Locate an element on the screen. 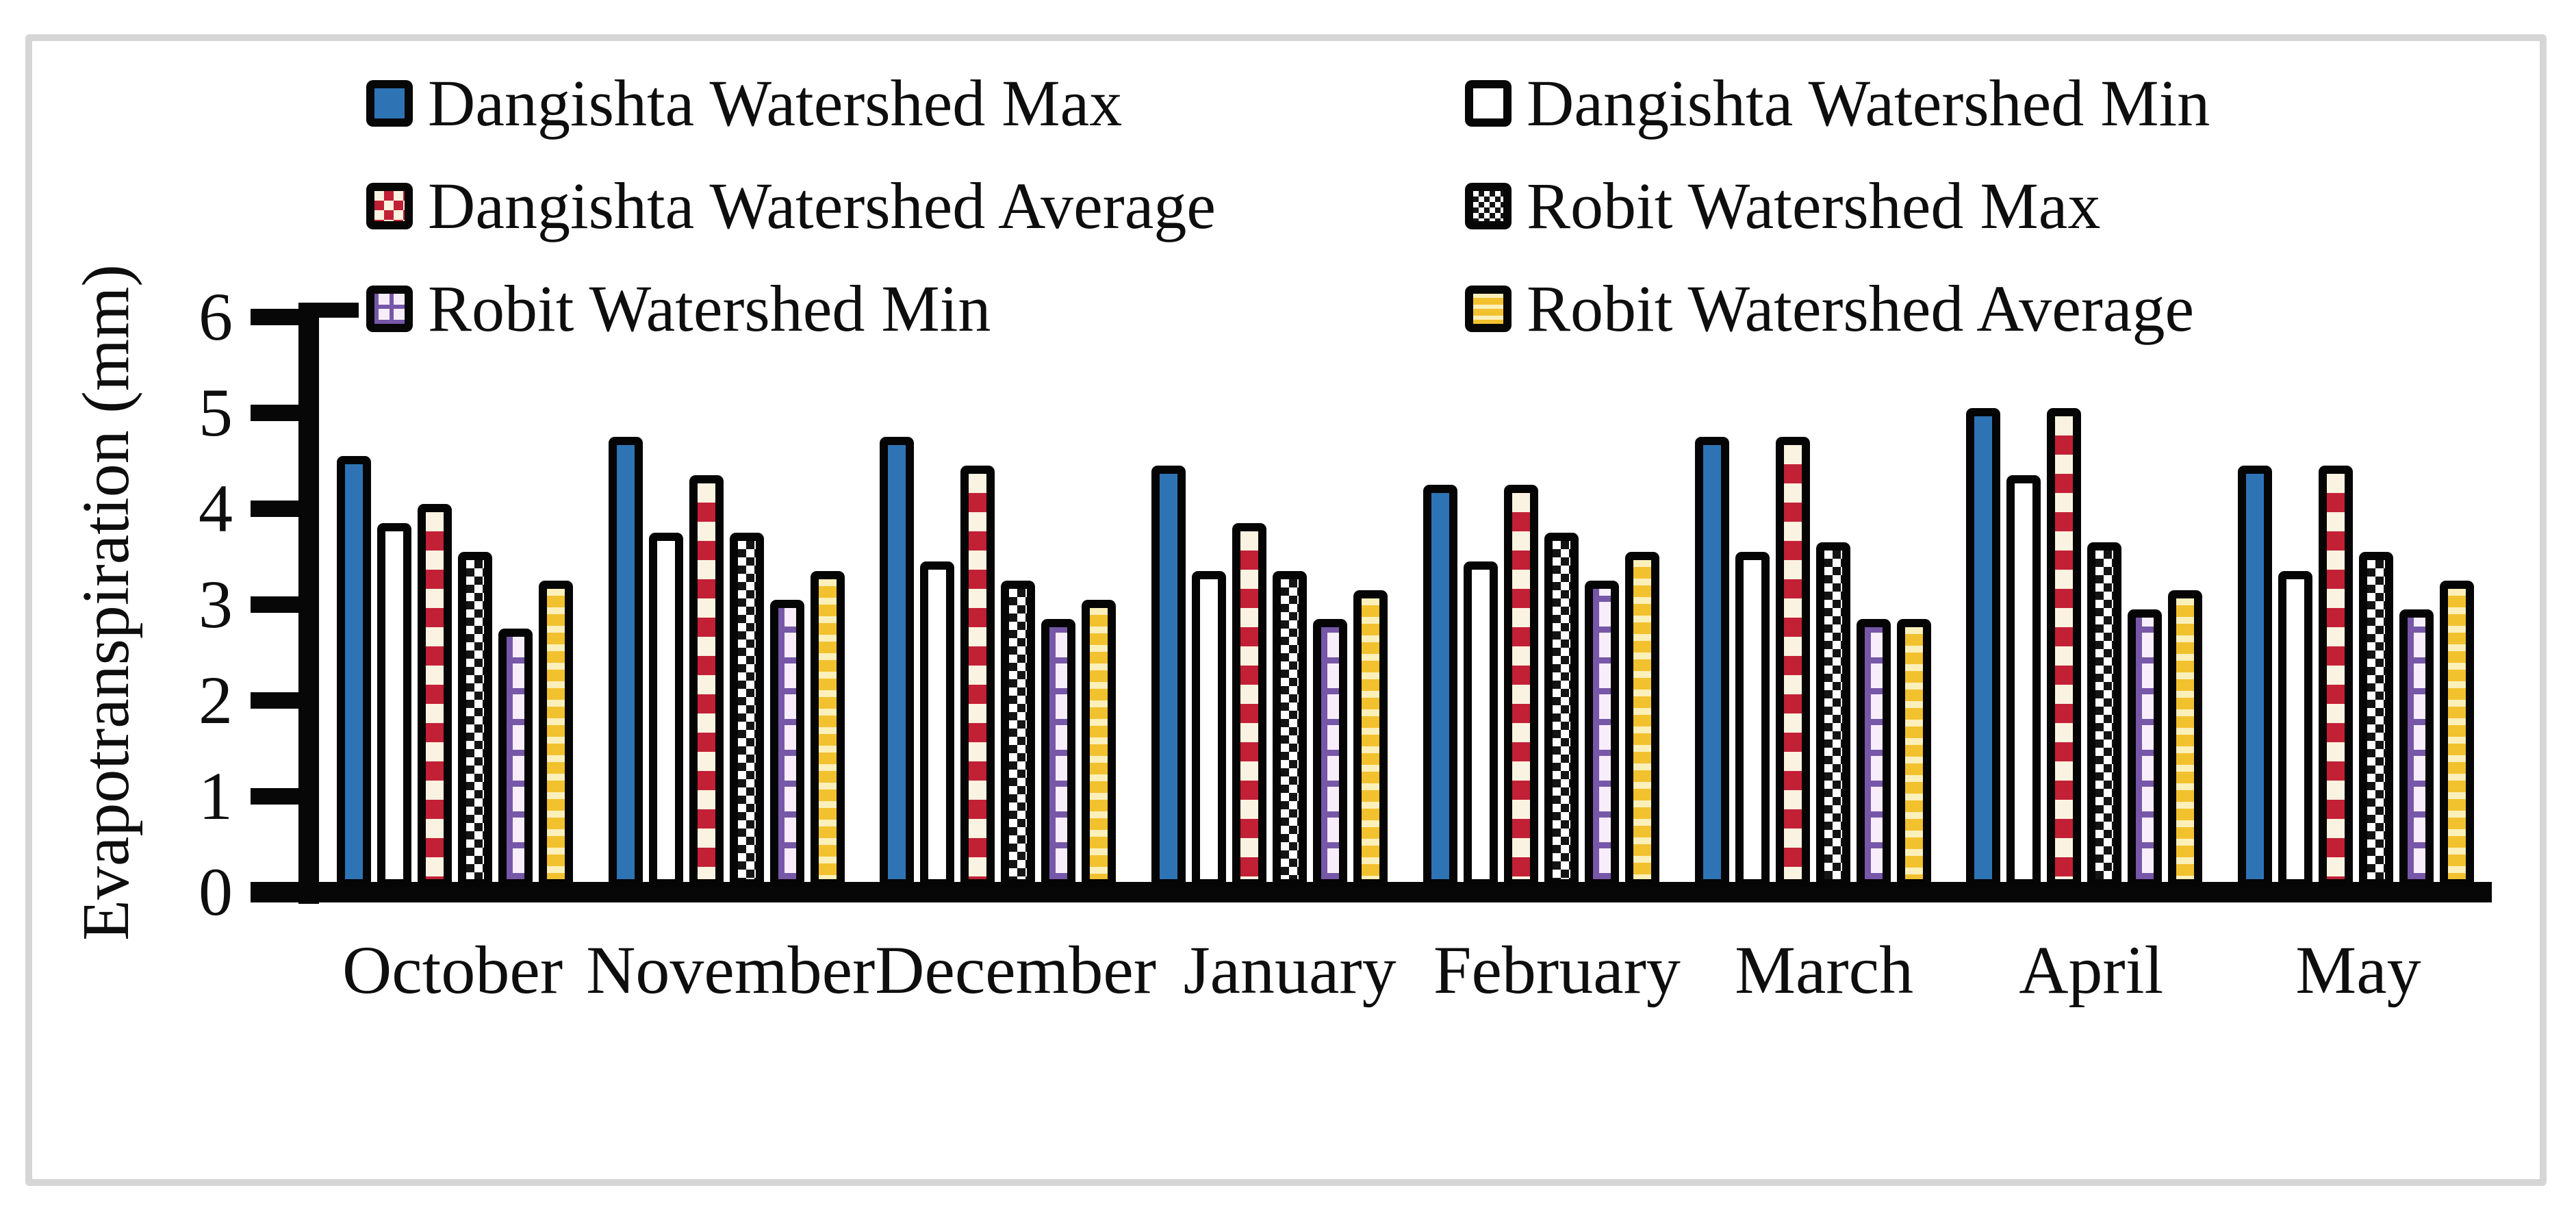  y-tick-label: 4 is located at coordinates (216, 508).